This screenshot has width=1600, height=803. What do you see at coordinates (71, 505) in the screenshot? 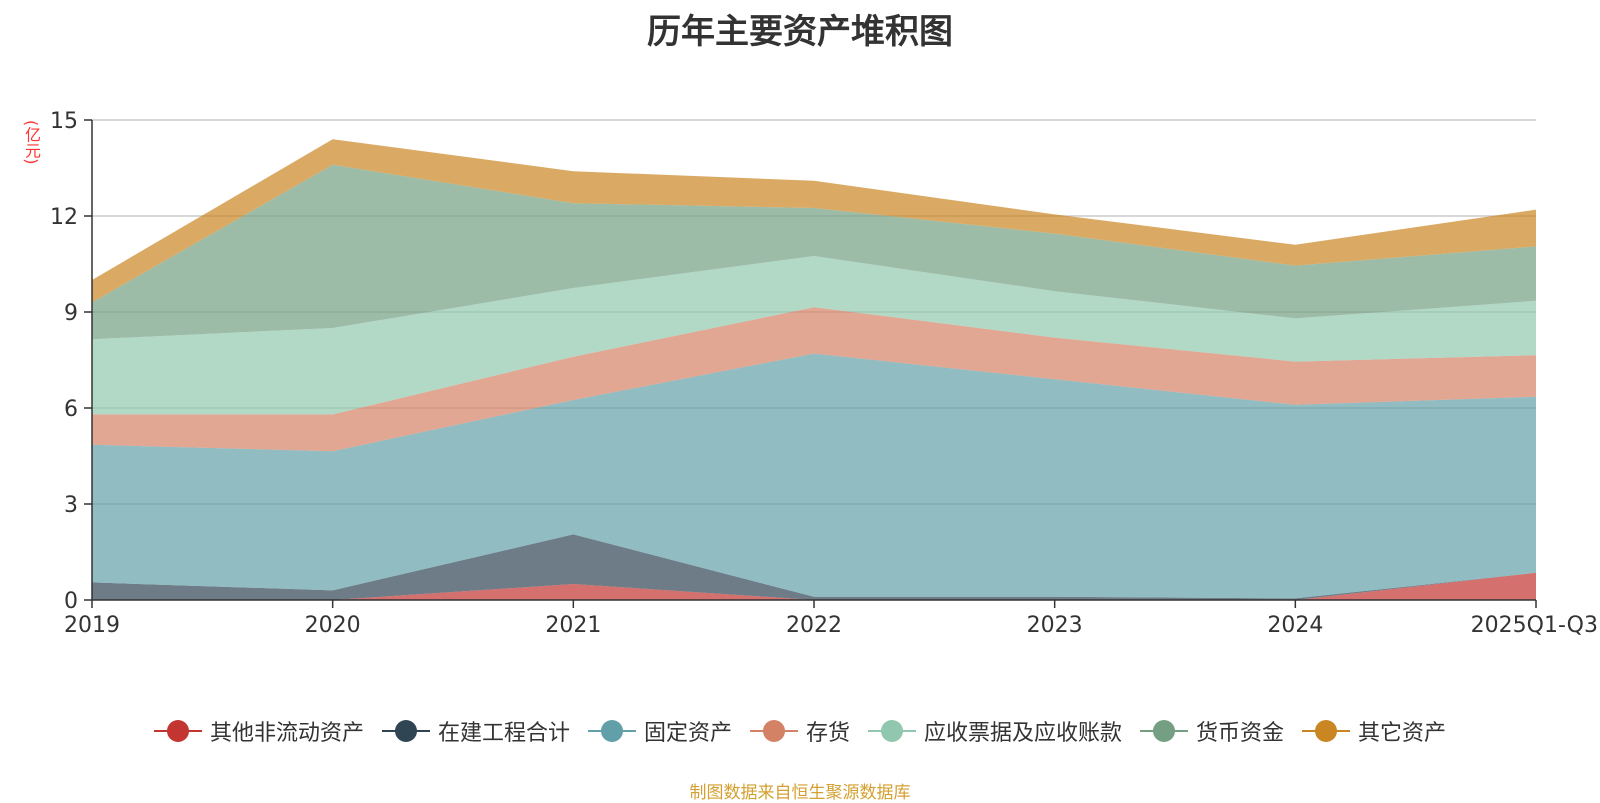
I see `y-tick-label: 3` at bounding box center [71, 505].